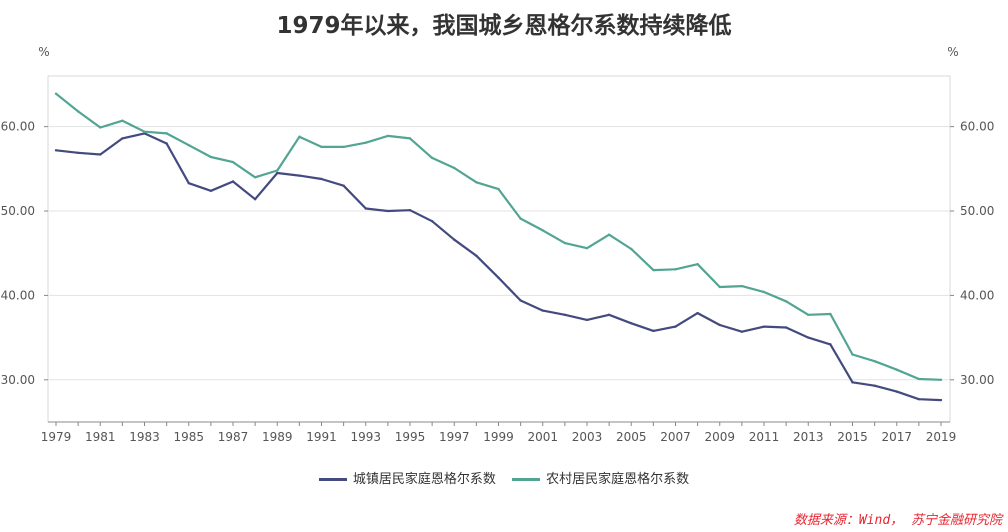 The width and height of the screenshot is (1008, 532). What do you see at coordinates (56, 437) in the screenshot?
I see `x-tick-label: 1979` at bounding box center [56, 437].